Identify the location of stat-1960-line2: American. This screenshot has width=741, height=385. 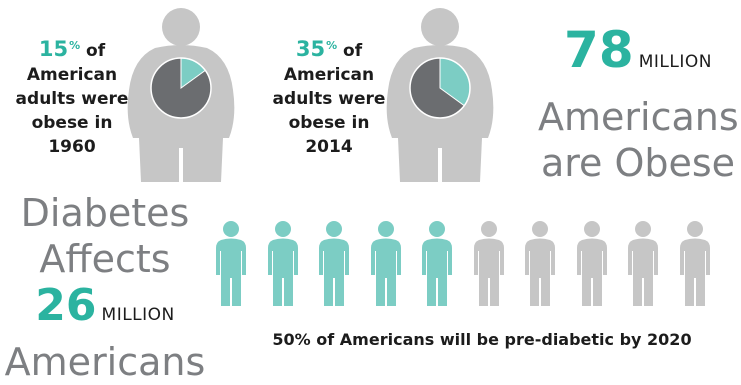
(72, 75).